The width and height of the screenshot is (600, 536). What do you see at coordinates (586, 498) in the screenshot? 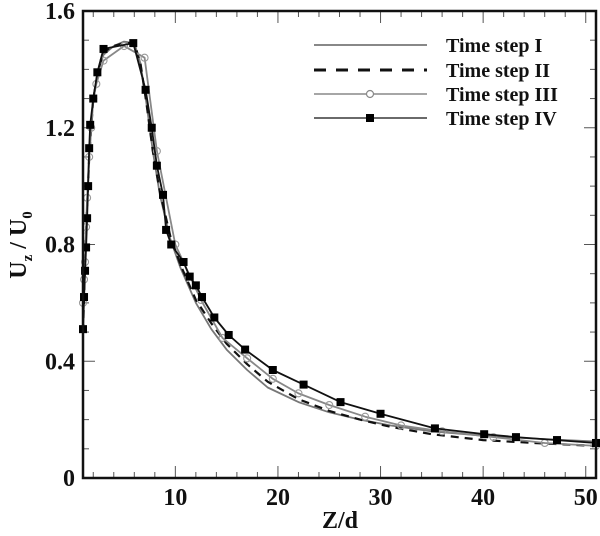
I see `x-tick-label: 50` at bounding box center [586, 498].